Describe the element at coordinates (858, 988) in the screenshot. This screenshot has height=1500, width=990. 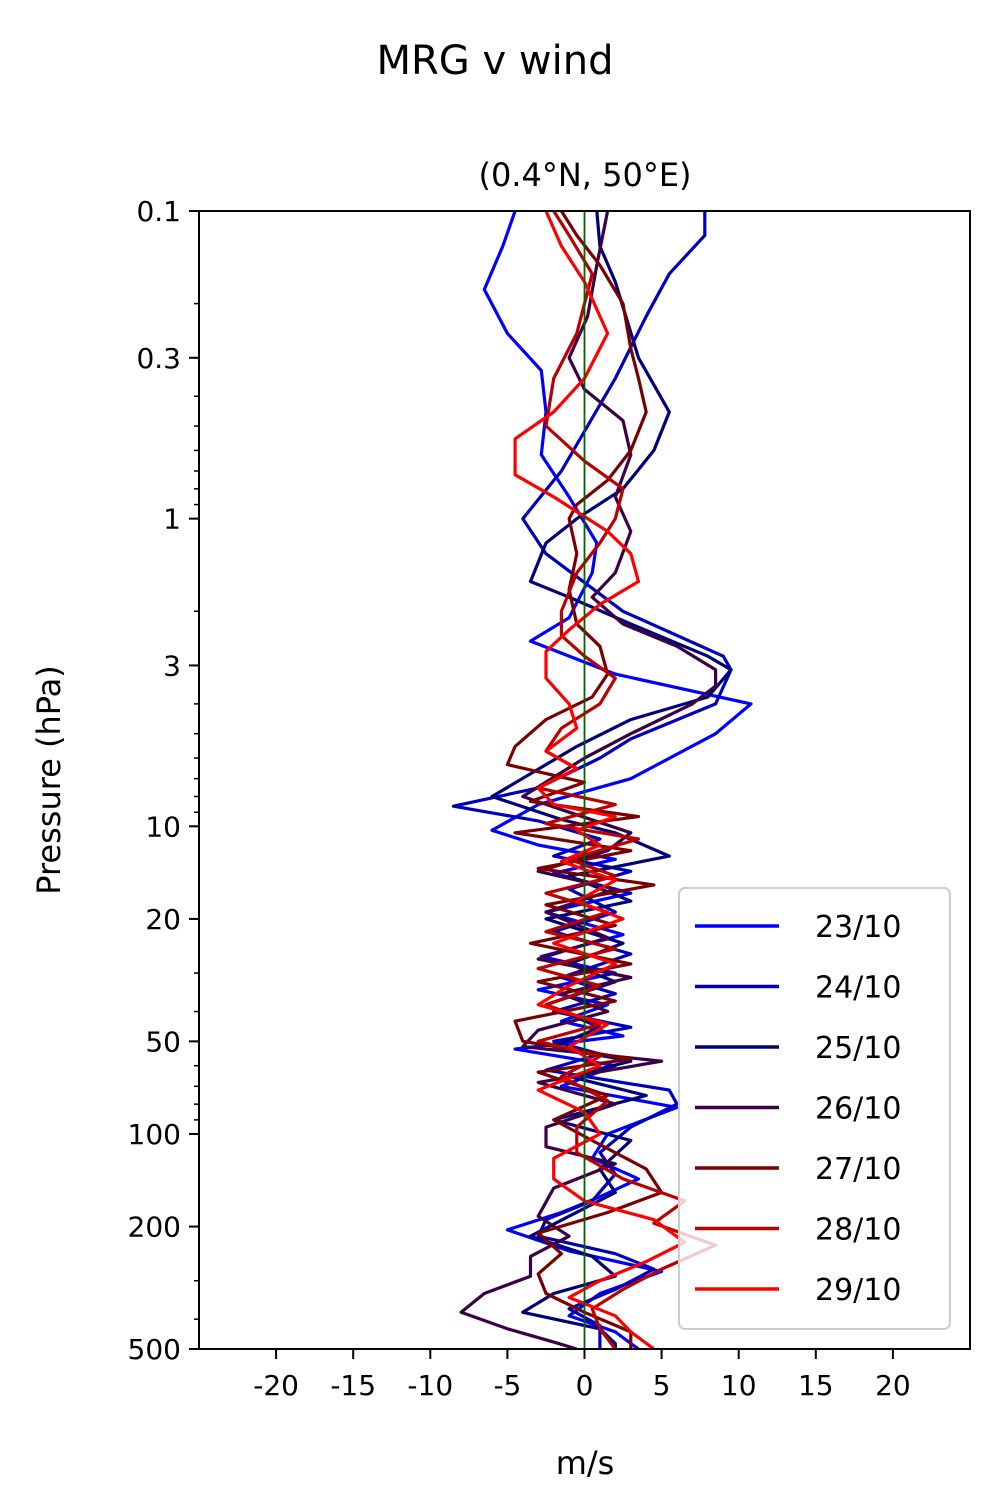
I see `legend-label: 24/10` at that location.